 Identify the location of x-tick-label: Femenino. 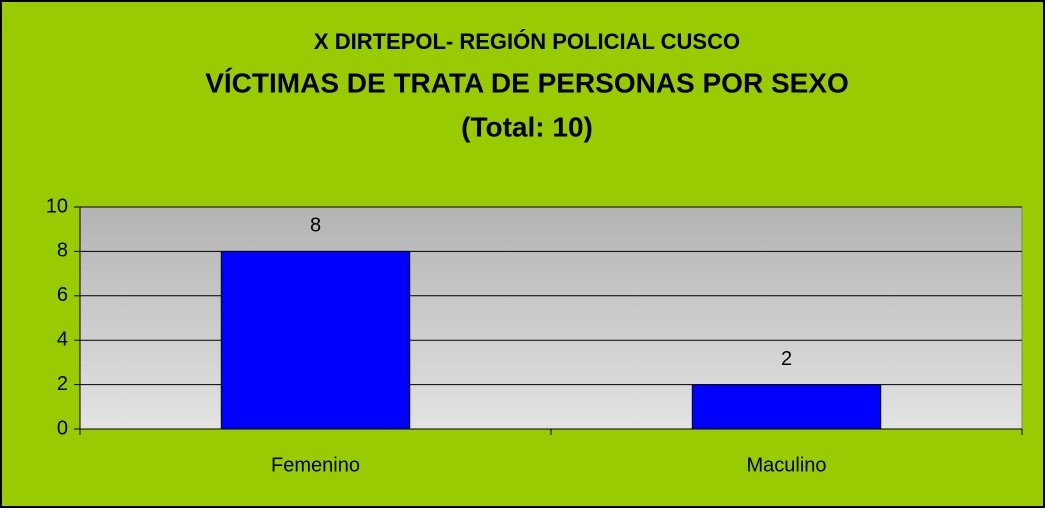
(315, 465).